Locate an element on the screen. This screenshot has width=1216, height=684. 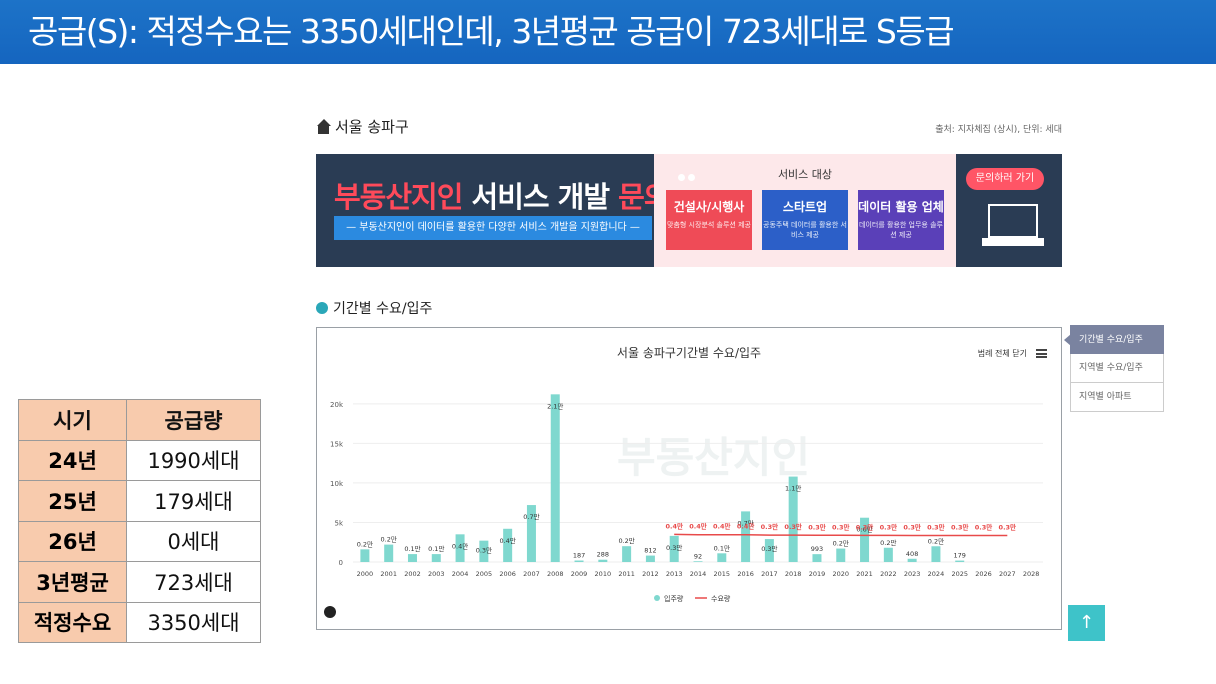
ad-title: 부동산지인 서비스 개발 문의 is located at coordinates (502, 195).